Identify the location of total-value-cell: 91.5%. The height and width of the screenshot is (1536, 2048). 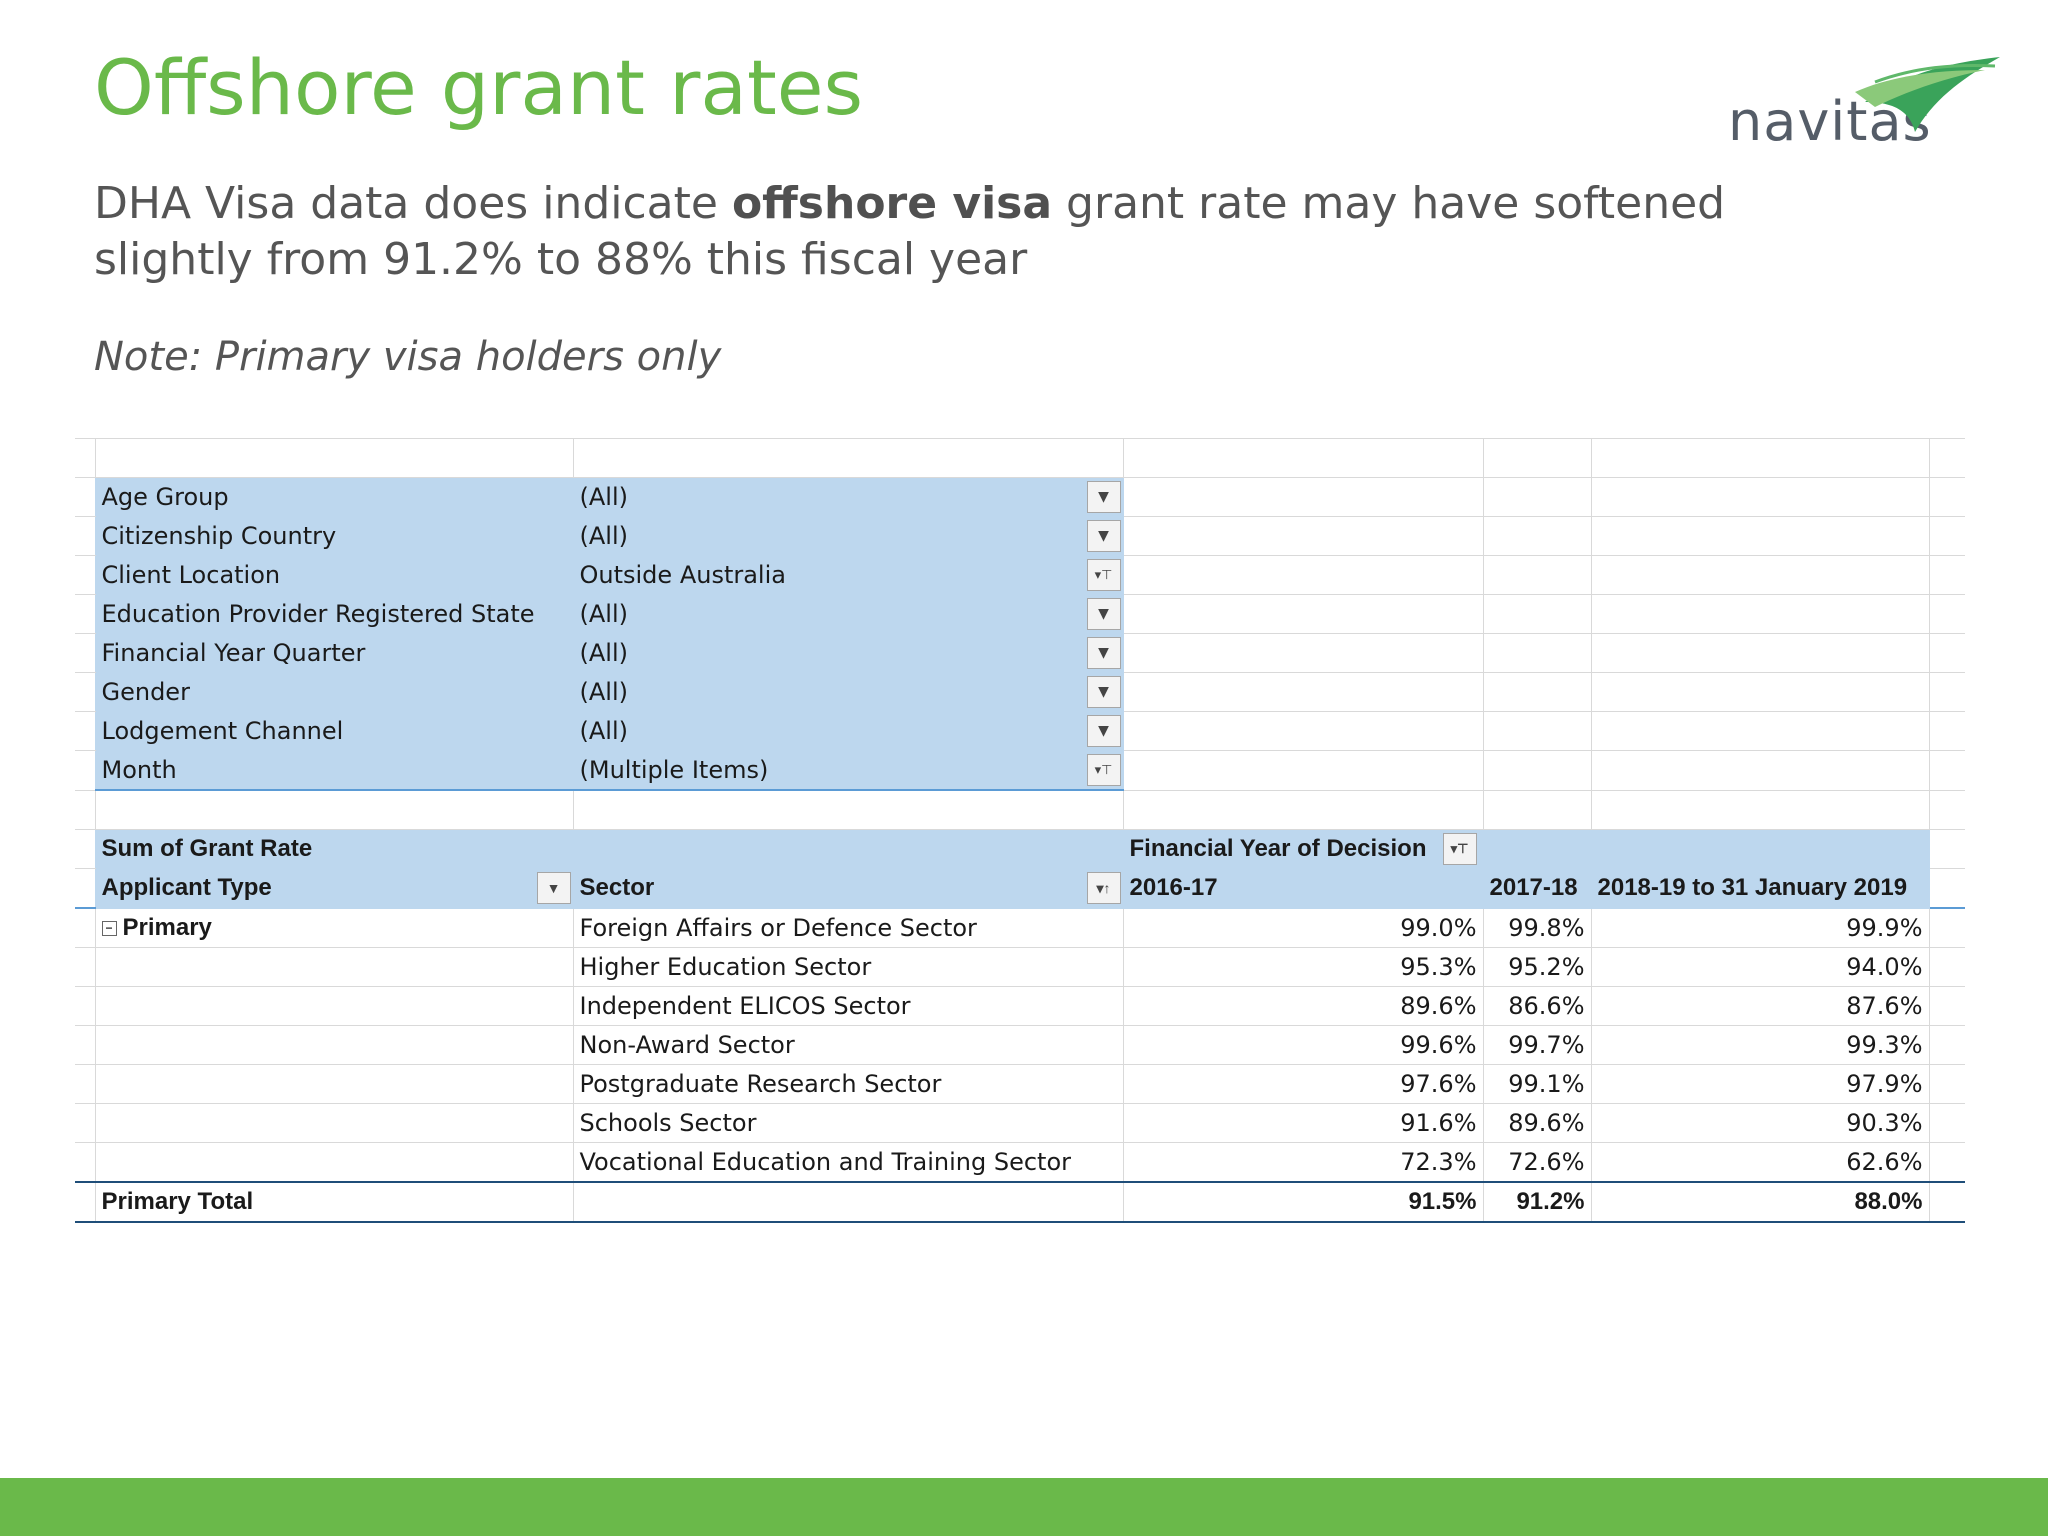
(1303, 1202).